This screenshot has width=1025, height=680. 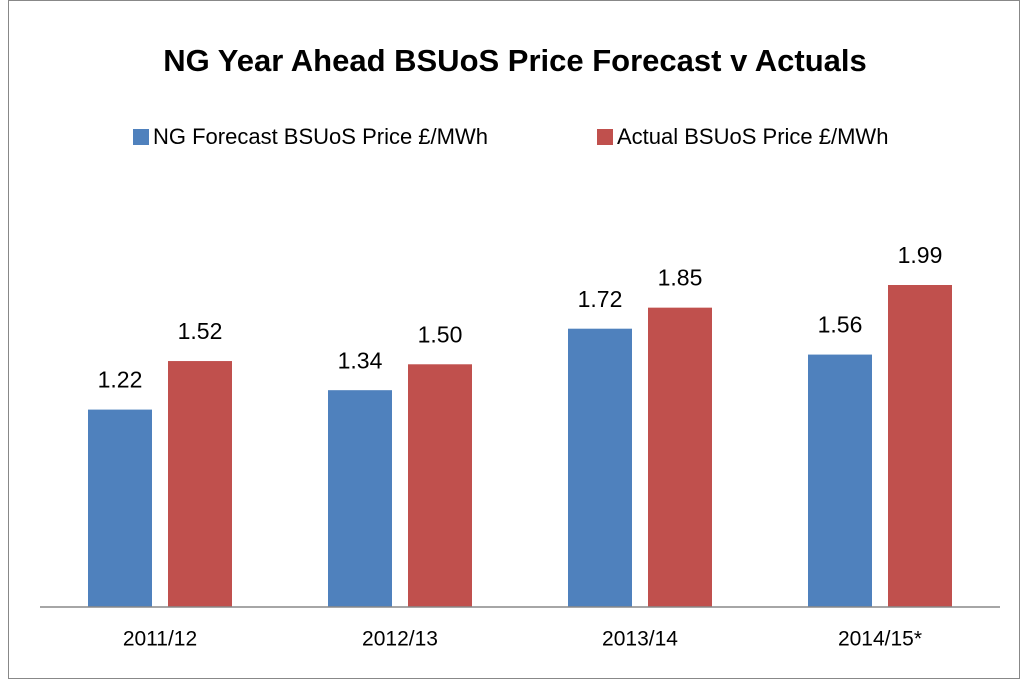 I want to click on data-label: 1.72, so click(x=600, y=299).